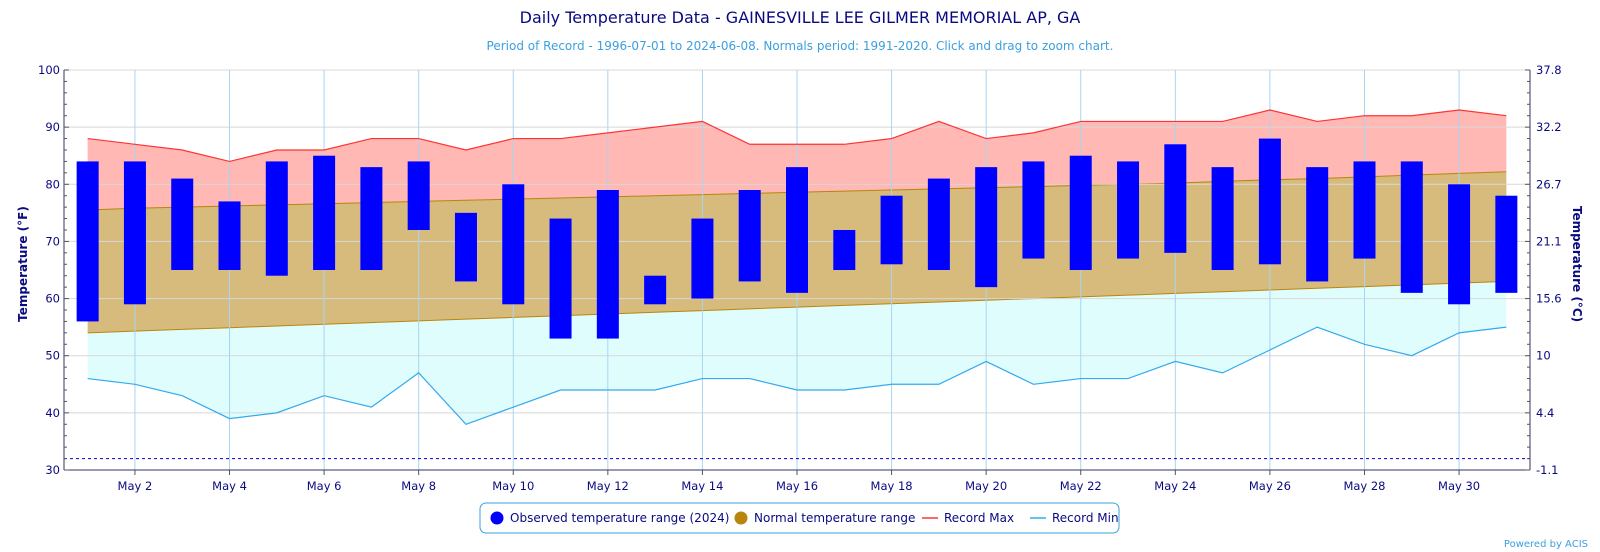  Describe the element at coordinates (418, 486) in the screenshot. I see `x-tick-label: May 8` at that location.